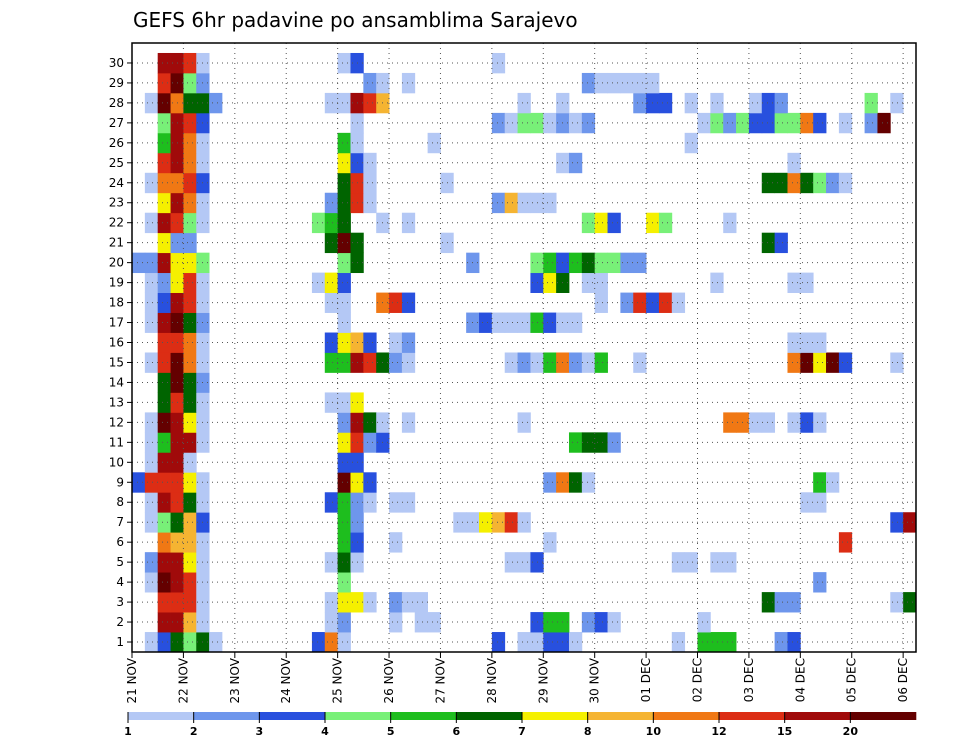 The width and height of the screenshot is (960, 742). What do you see at coordinates (718, 731) in the screenshot?
I see `colorbar-tick-label: 12` at bounding box center [718, 731].